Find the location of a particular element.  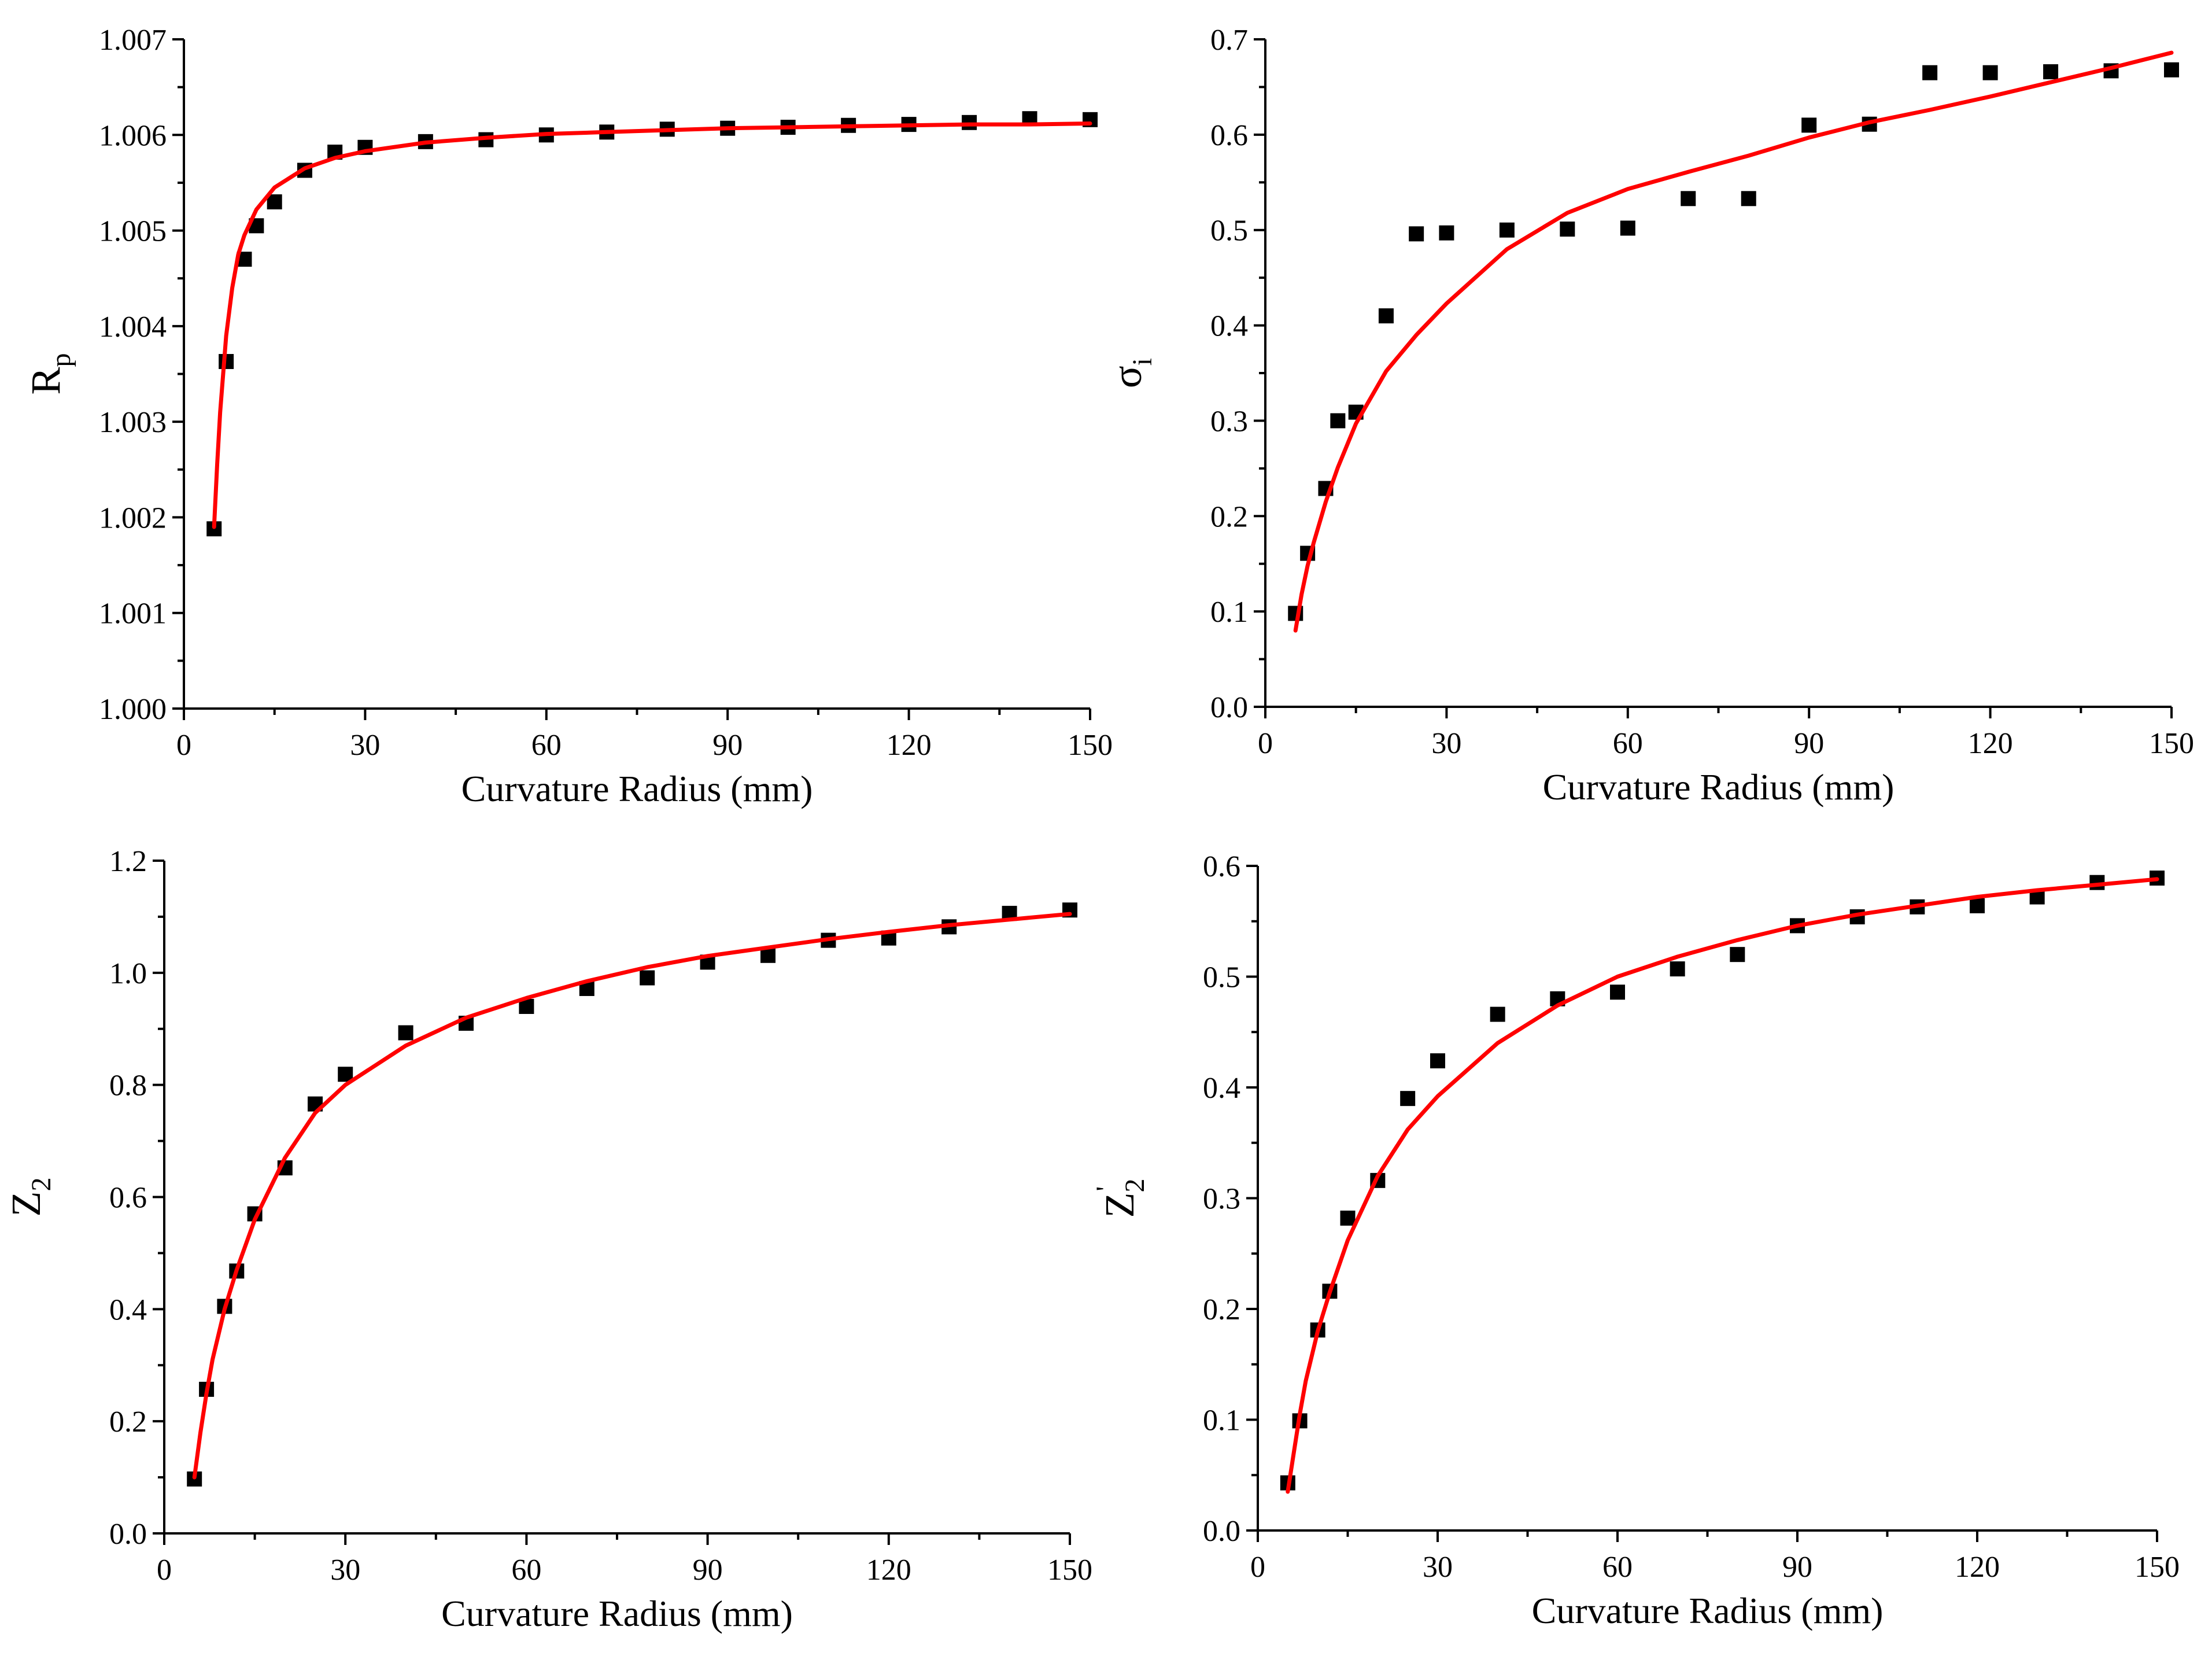

y-tick-label: 1.006 is located at coordinates (133, 135).